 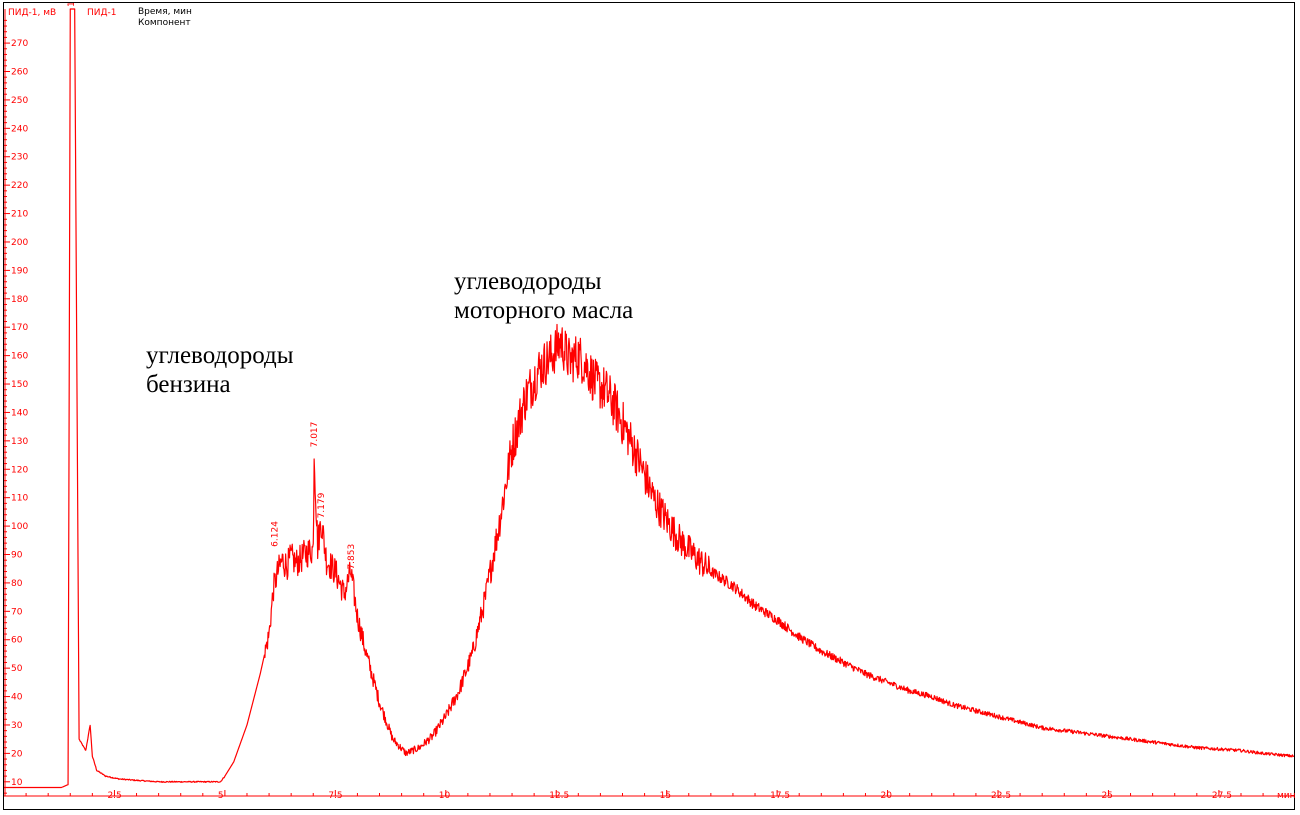 What do you see at coordinates (1286, 796) in the screenshot?
I see `x-axis-unit-label: мин` at bounding box center [1286, 796].